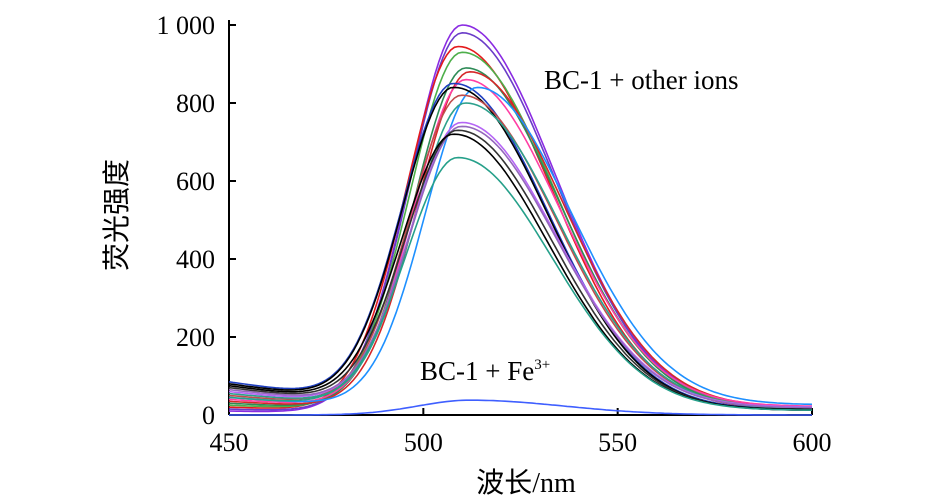 This screenshot has width=945, height=504. Describe the element at coordinates (526, 483) in the screenshot. I see `x-axis-title: 波长/nm` at that location.